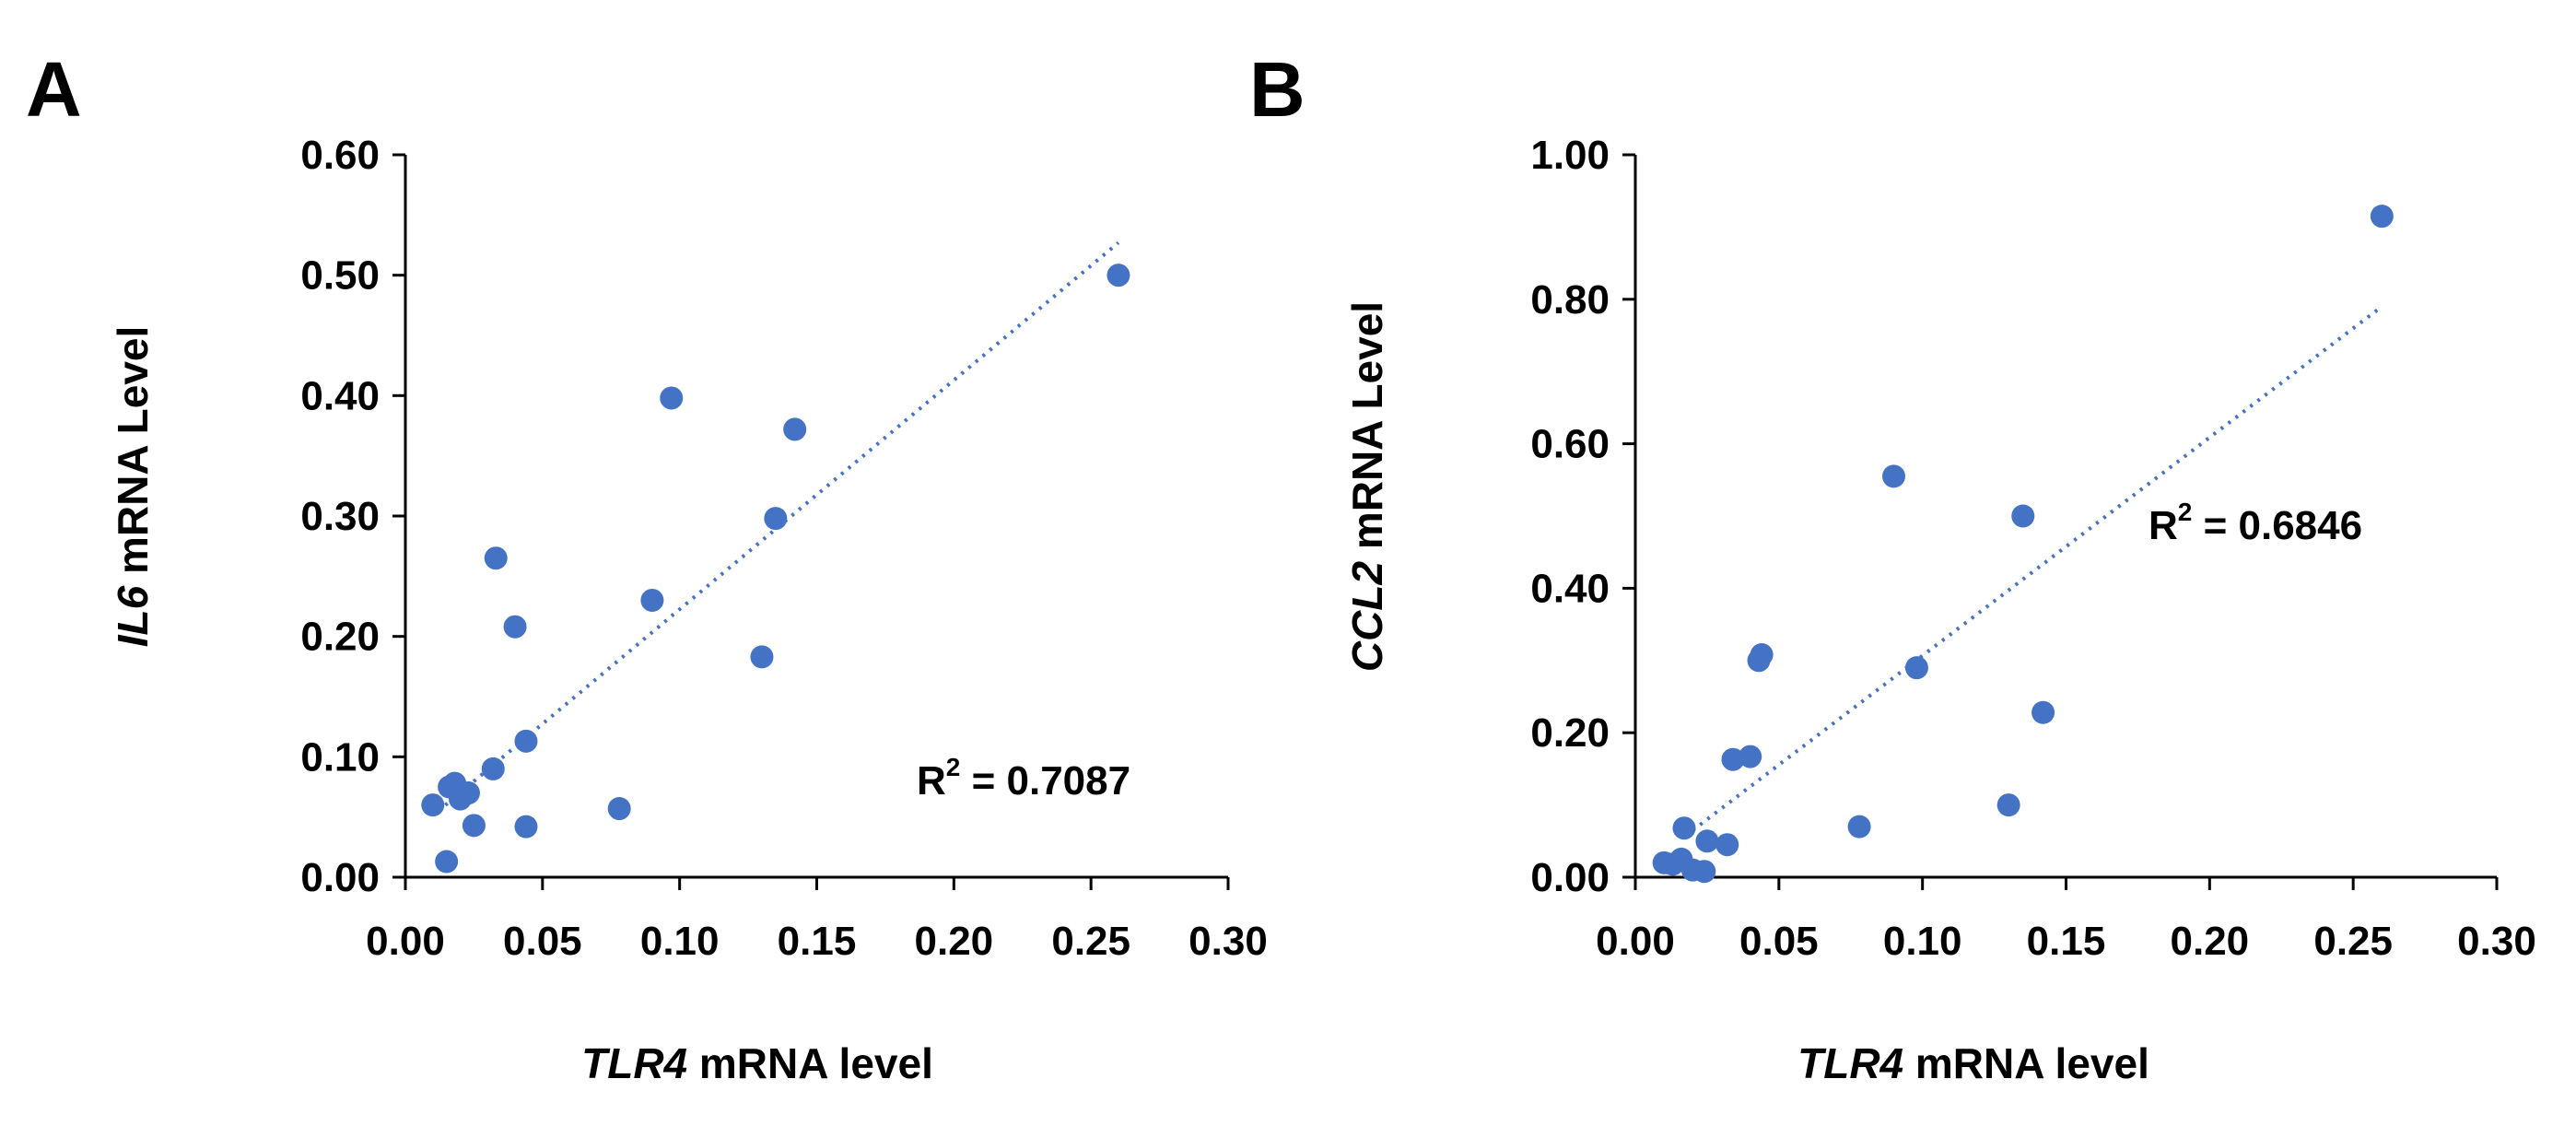 The image size is (2576, 1126). What do you see at coordinates (133, 487) in the screenshot?
I see `y-axis-title: IL6 mRNA Level` at bounding box center [133, 487].